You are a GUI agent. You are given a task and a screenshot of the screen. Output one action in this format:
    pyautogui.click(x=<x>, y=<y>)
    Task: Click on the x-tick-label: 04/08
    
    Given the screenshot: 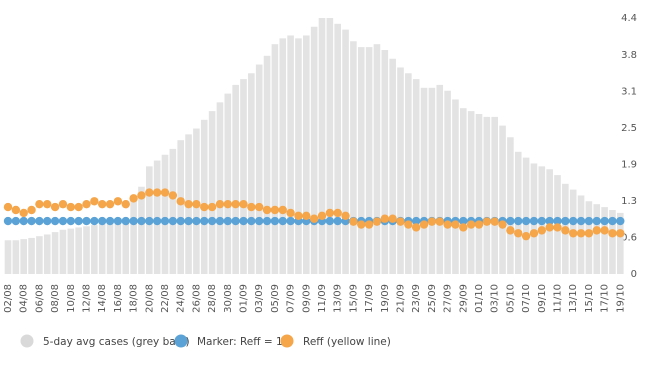 What is the action you would take?
    pyautogui.click(x=24, y=298)
    